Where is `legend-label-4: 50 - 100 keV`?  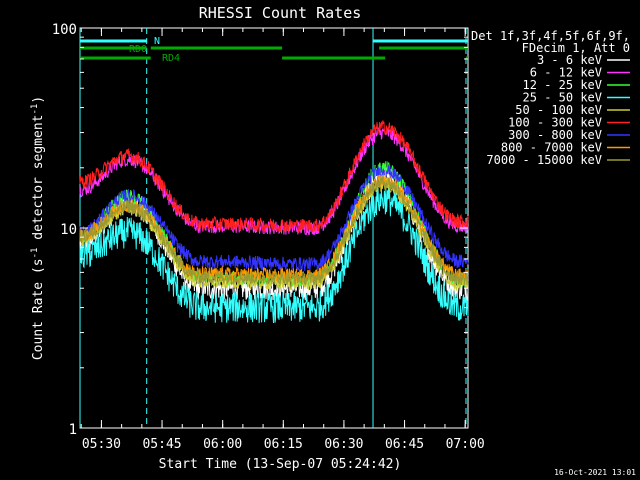
legend-label-4: 50 - 100 keV is located at coordinates (558, 110).